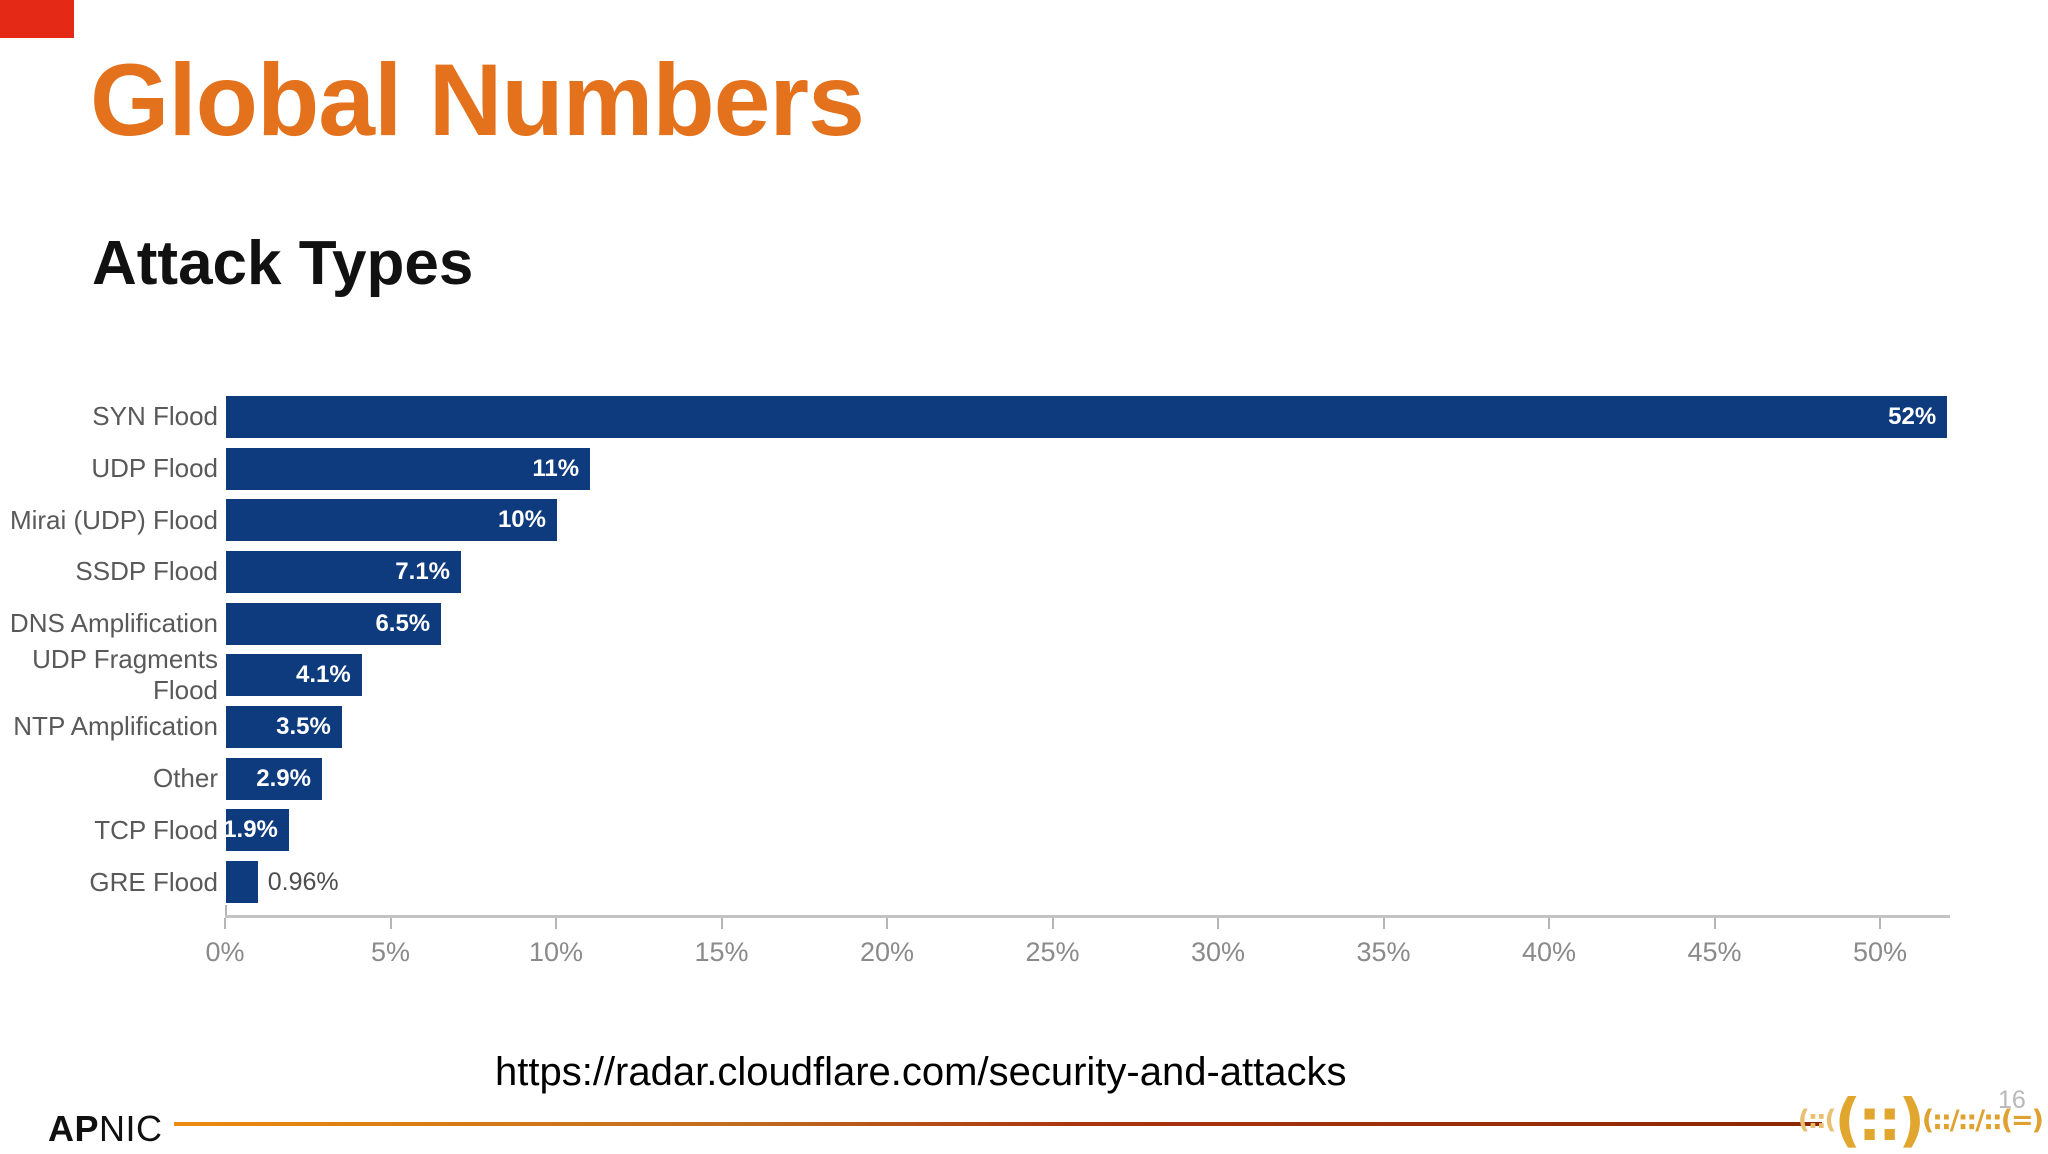  What do you see at coordinates (1077, 936) in the screenshot?
I see `x-axis: 0% 5% 10% 15% 20% 25% 30% 35% 40% 45% 50%` at bounding box center [1077, 936].